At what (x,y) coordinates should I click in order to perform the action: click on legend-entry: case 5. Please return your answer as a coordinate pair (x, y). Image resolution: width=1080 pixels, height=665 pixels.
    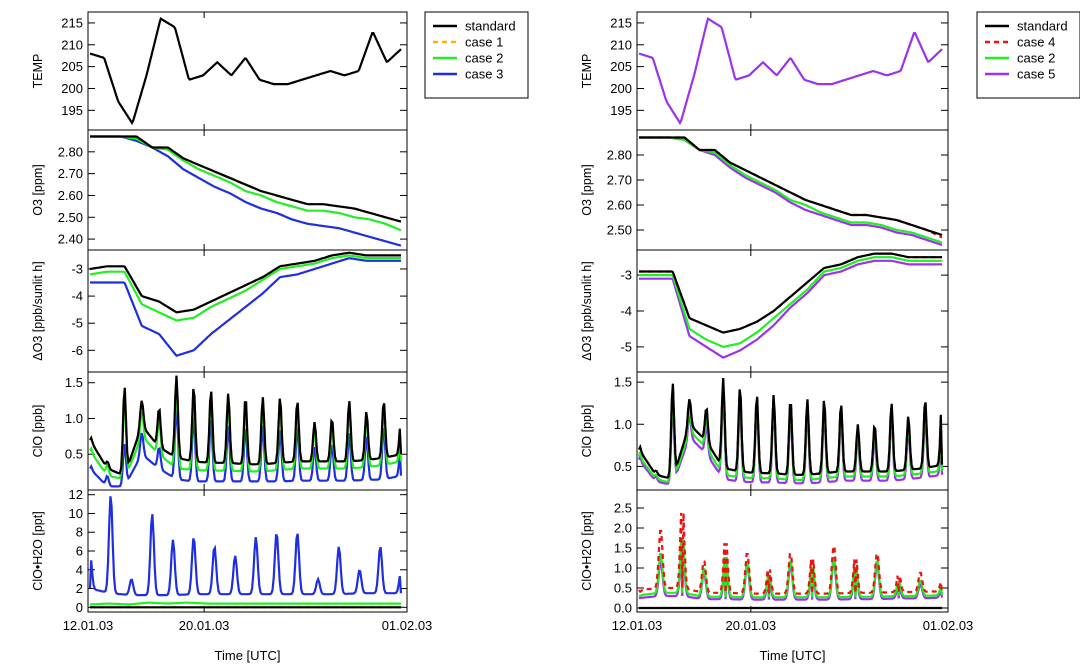
    Looking at the image, I should click on (1036, 74).